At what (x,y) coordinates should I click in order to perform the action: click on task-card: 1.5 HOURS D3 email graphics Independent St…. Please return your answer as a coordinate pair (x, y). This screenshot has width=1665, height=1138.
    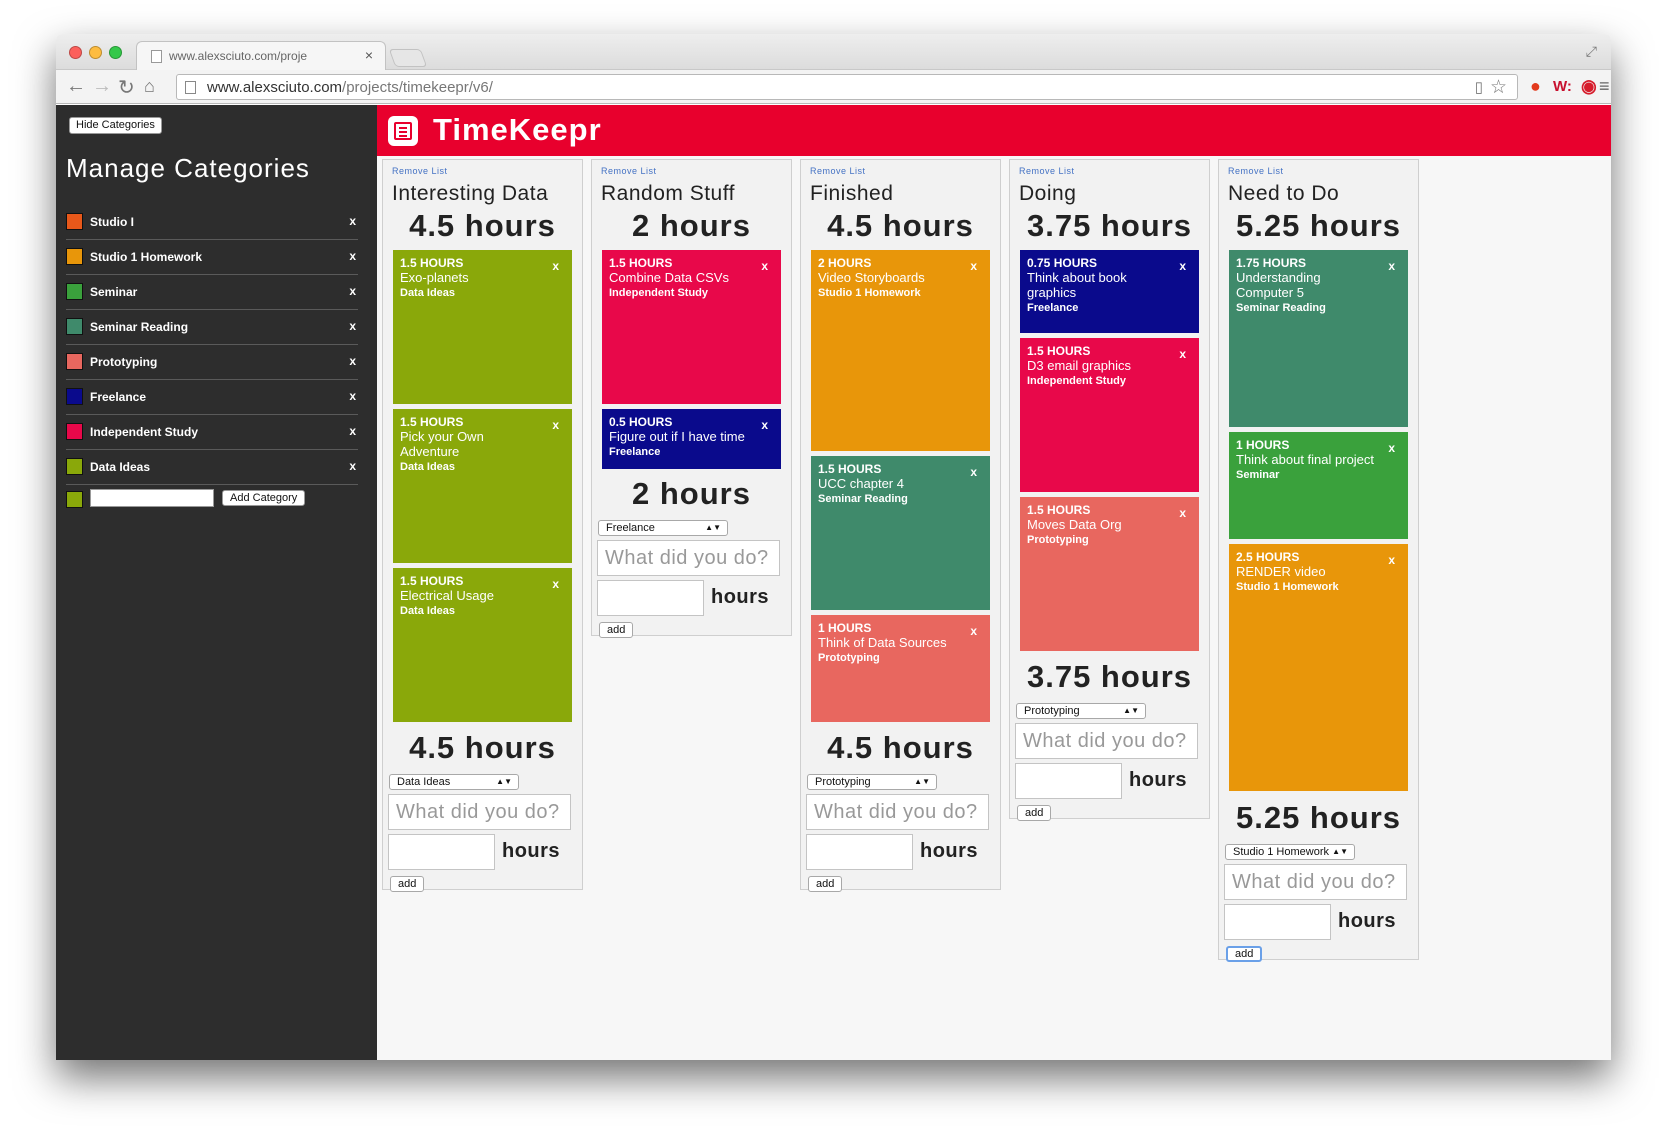
    Looking at the image, I should click on (1109, 415).